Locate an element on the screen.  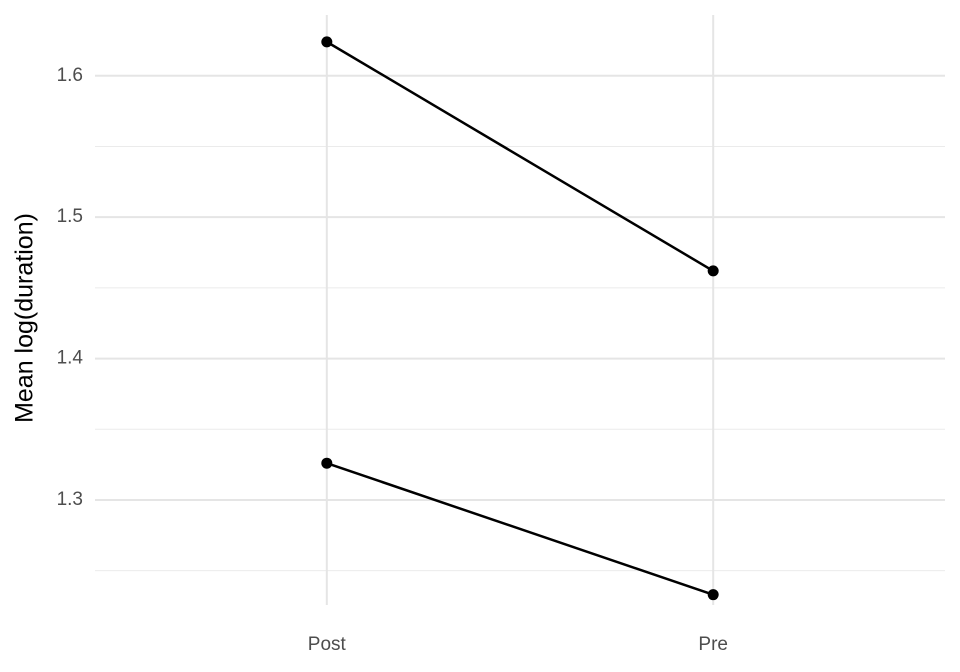
y-tick-label: 1.5 is located at coordinates (70, 216).